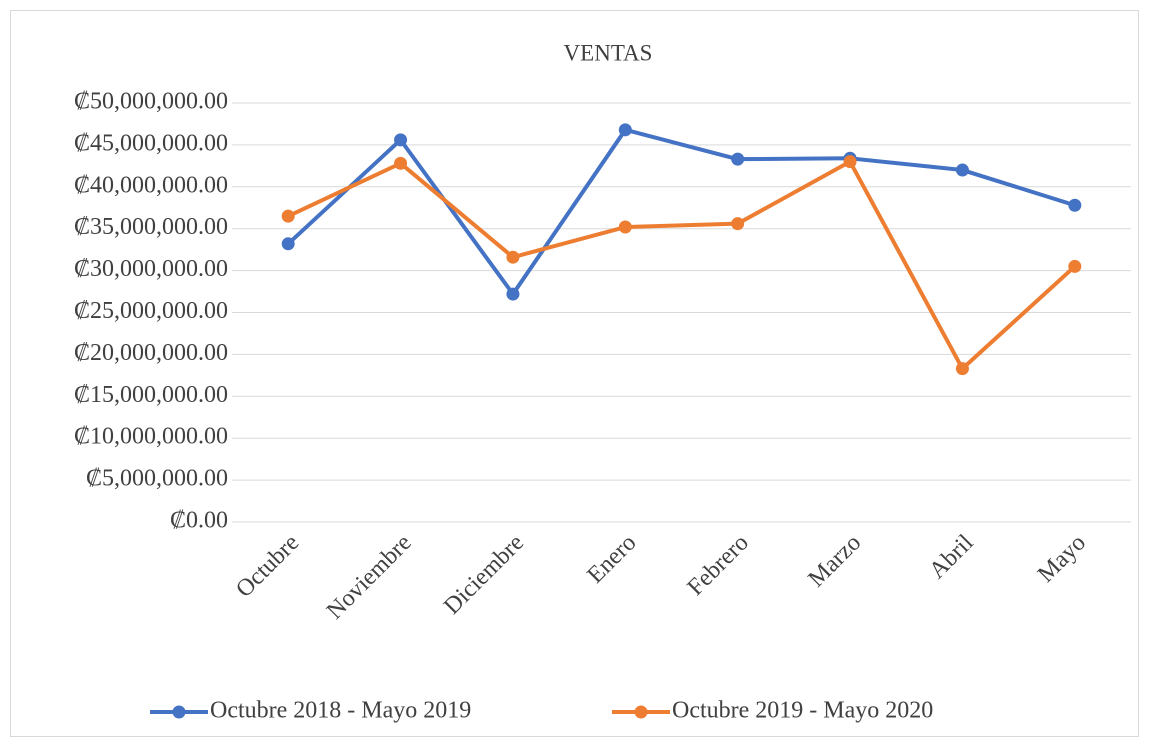  Describe the element at coordinates (151, 395) in the screenshot. I see `y-tick-label: ₡15,000,000.00` at that location.